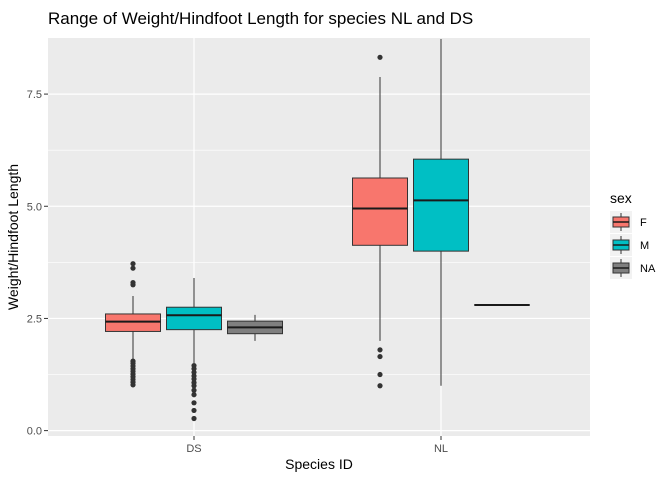 The width and height of the screenshot is (672, 480). What do you see at coordinates (255, 327) in the screenshot?
I see `box-NA-DS` at bounding box center [255, 327].